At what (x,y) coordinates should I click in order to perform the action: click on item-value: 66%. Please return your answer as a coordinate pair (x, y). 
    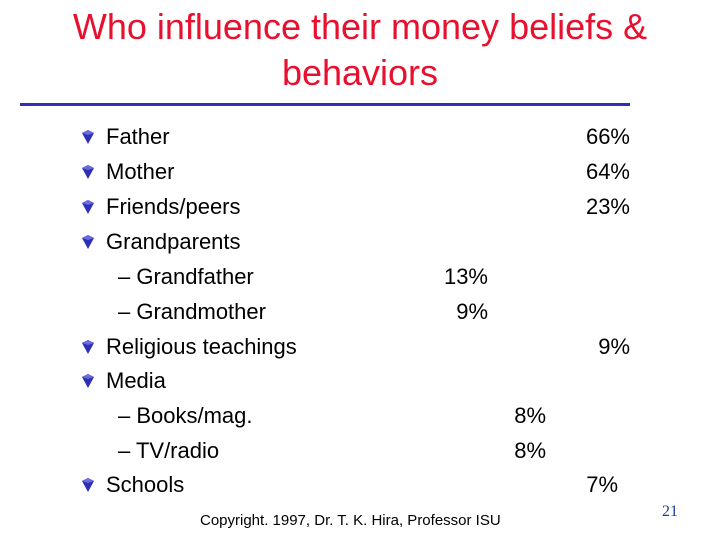
    Looking at the image, I should click on (607, 136).